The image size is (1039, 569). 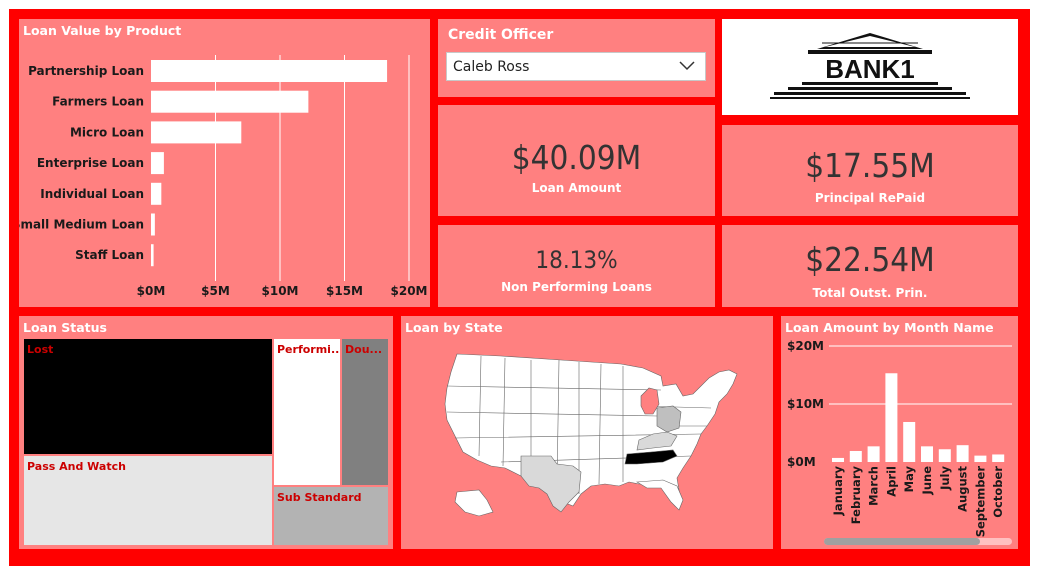 I want to click on x-category-label: May, so click(x=909, y=479).